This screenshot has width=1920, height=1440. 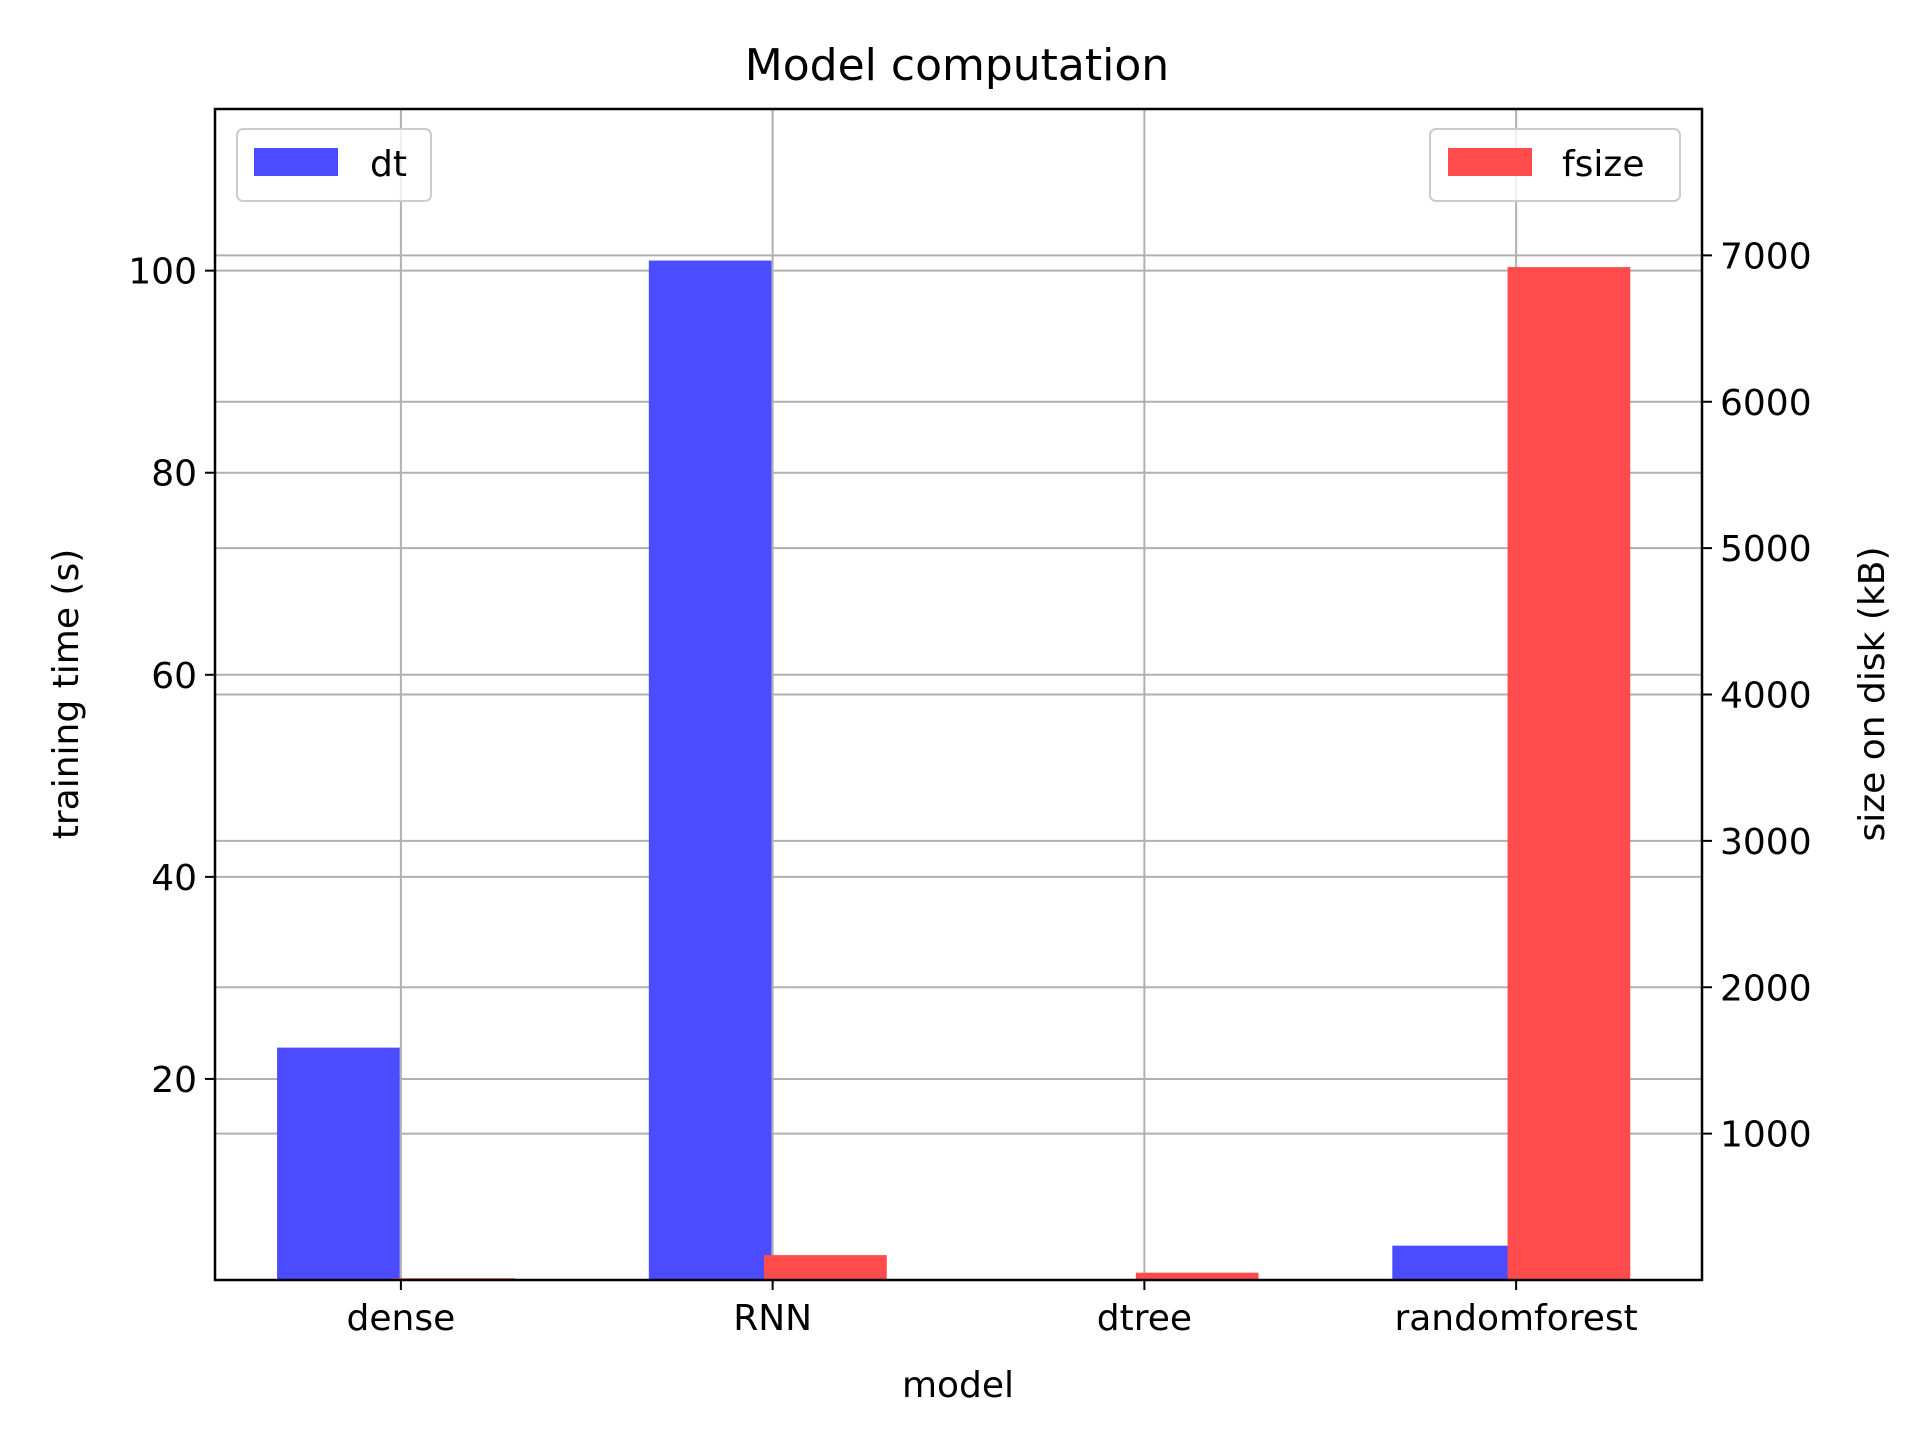 What do you see at coordinates (1490, 162) in the screenshot?
I see `legend-fsize-swatch` at bounding box center [1490, 162].